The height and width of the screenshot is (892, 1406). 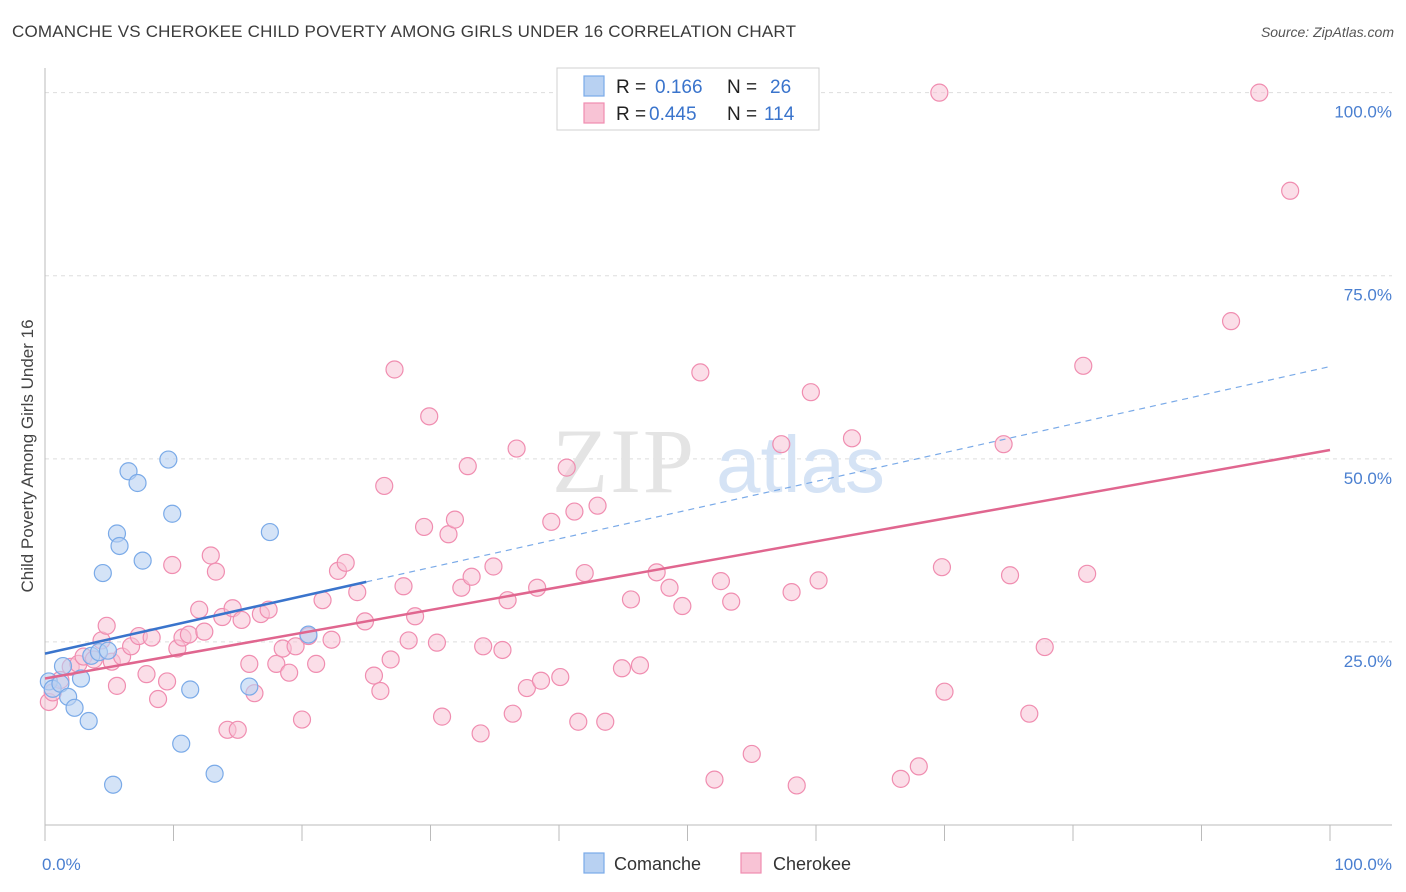 What do you see at coordinates (1327, 32) in the screenshot?
I see `source-credit: Source: ZipAtlas.com` at bounding box center [1327, 32].